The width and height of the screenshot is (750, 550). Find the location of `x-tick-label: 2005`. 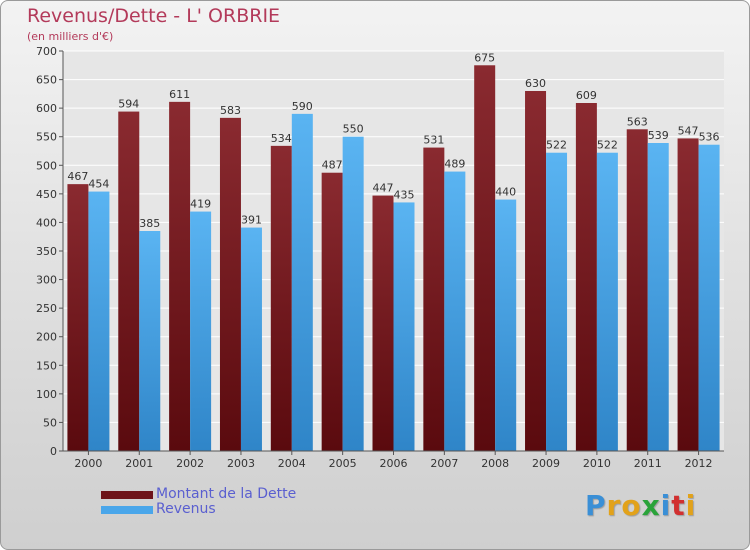

x-tick-label: 2005 is located at coordinates (343, 463).